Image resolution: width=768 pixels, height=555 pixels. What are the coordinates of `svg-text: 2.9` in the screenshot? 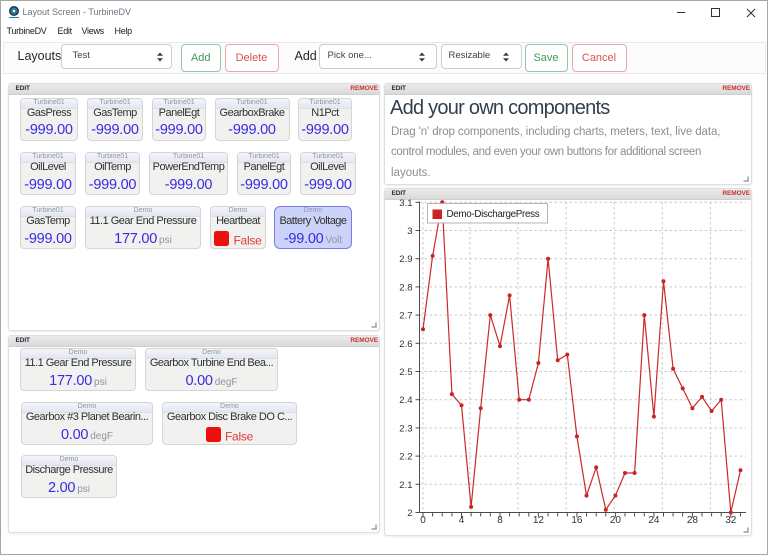 It's located at (405, 259).